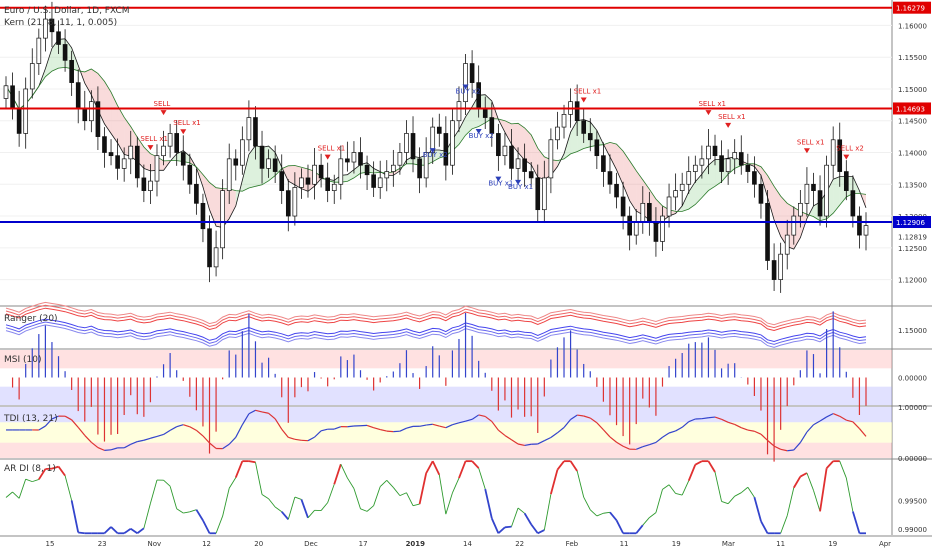 This screenshot has height=550, width=932. Describe the element at coordinates (624, 544) in the screenshot. I see `x-tick-label: 11` at that location.